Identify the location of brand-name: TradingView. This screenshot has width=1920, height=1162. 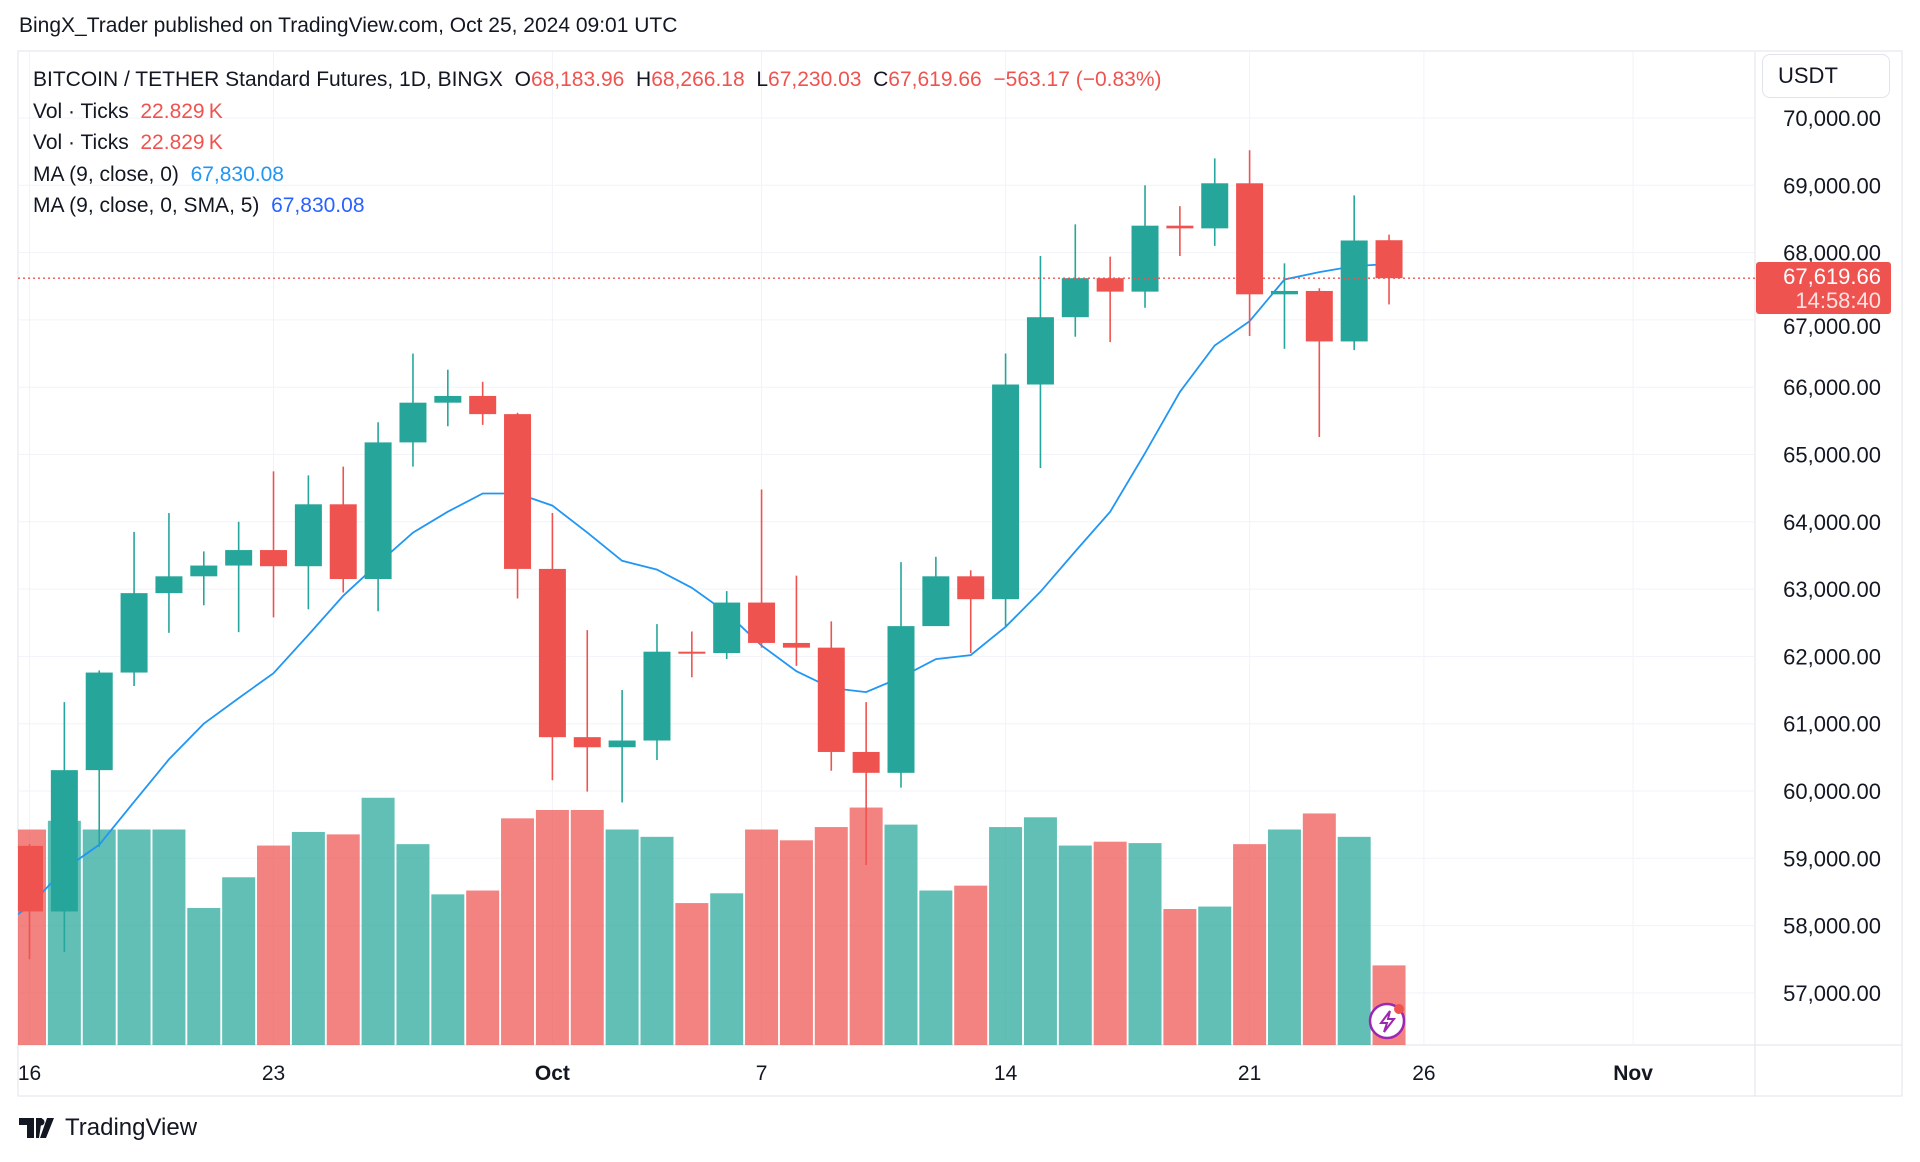
(131, 1127).